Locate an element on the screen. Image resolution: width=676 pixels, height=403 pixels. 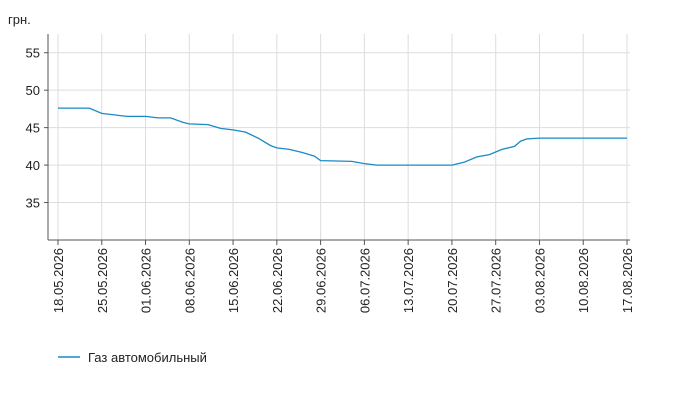
x-tick-label: 27.07.2026 is located at coordinates (496, 280).